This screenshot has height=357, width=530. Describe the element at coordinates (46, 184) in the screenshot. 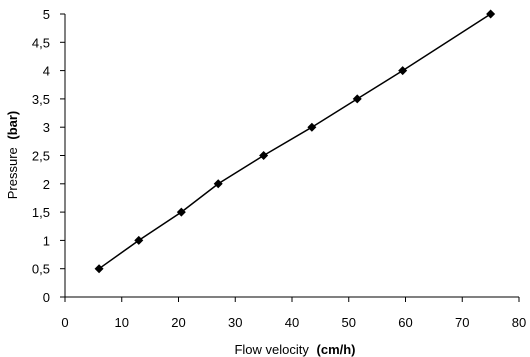

I see `y-tick-label: 2` at that location.